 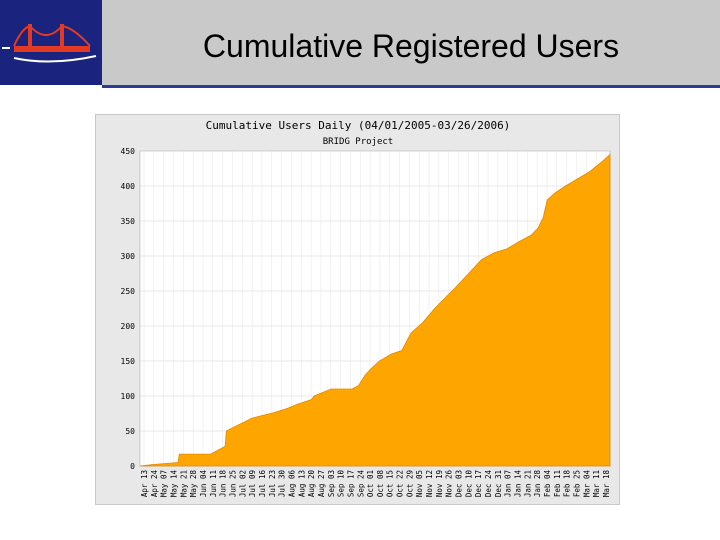 I want to click on x-tick-label: May 14, so click(x=173, y=484).